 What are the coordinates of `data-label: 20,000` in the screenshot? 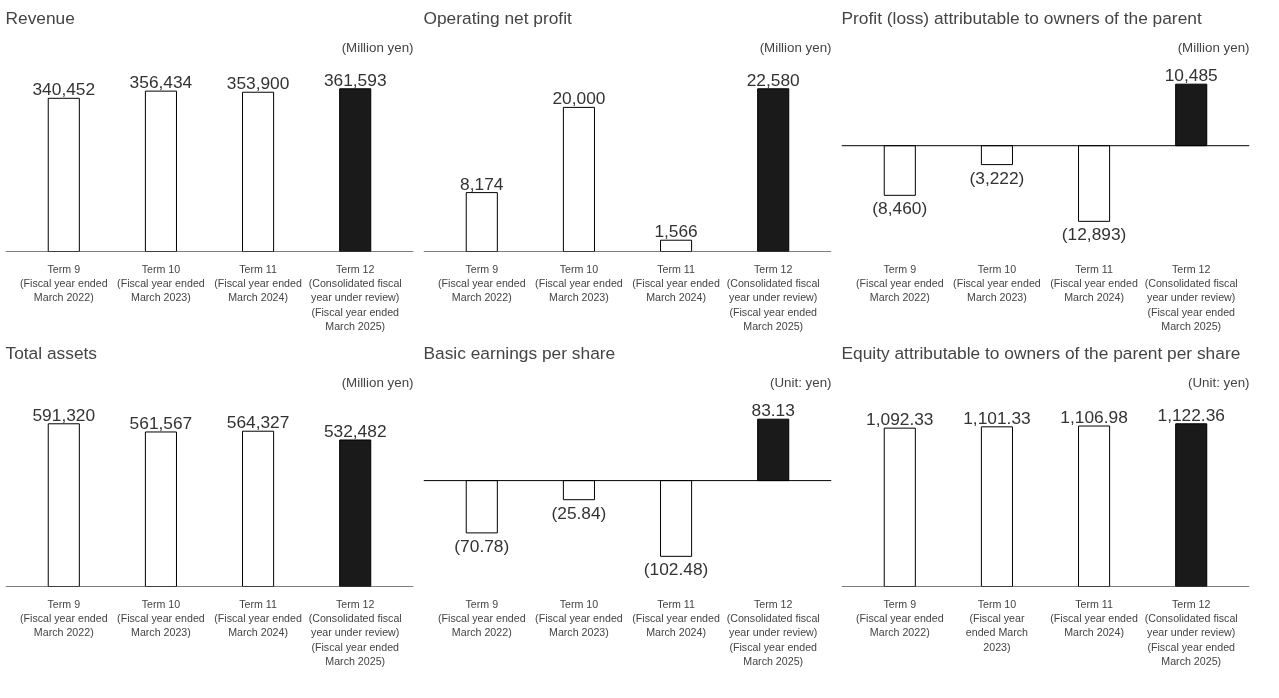 It's located at (579, 98).